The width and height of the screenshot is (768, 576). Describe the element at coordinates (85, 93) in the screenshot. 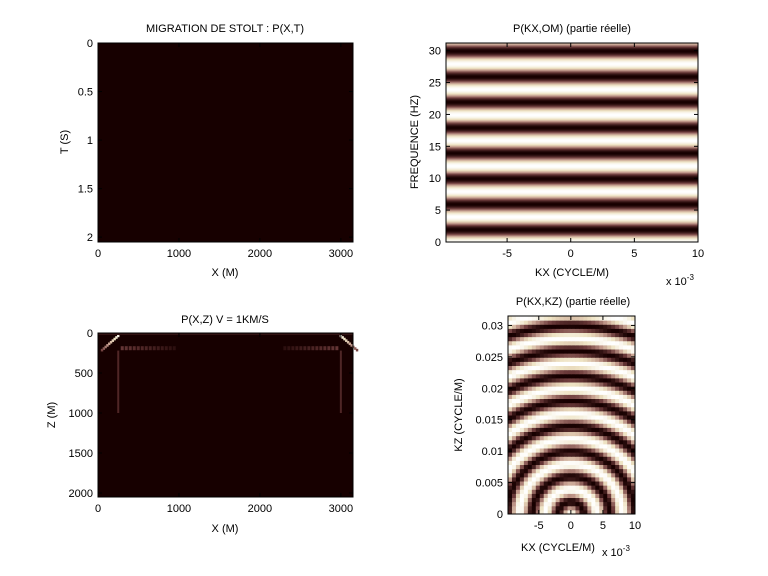

I see `y-tick-label: 0.5` at that location.